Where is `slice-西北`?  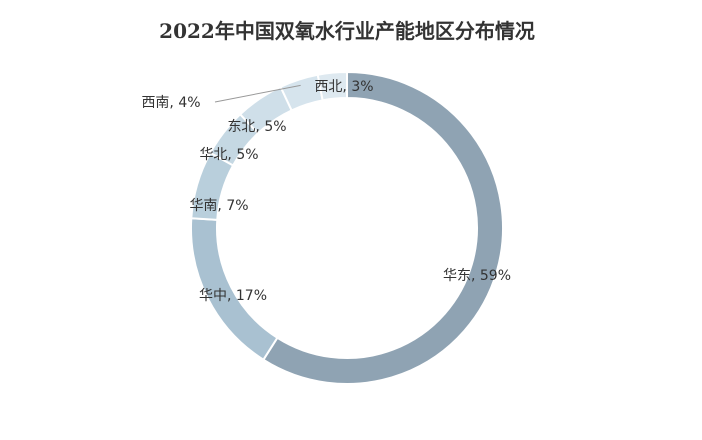 slice-西北 is located at coordinates (332, 86).